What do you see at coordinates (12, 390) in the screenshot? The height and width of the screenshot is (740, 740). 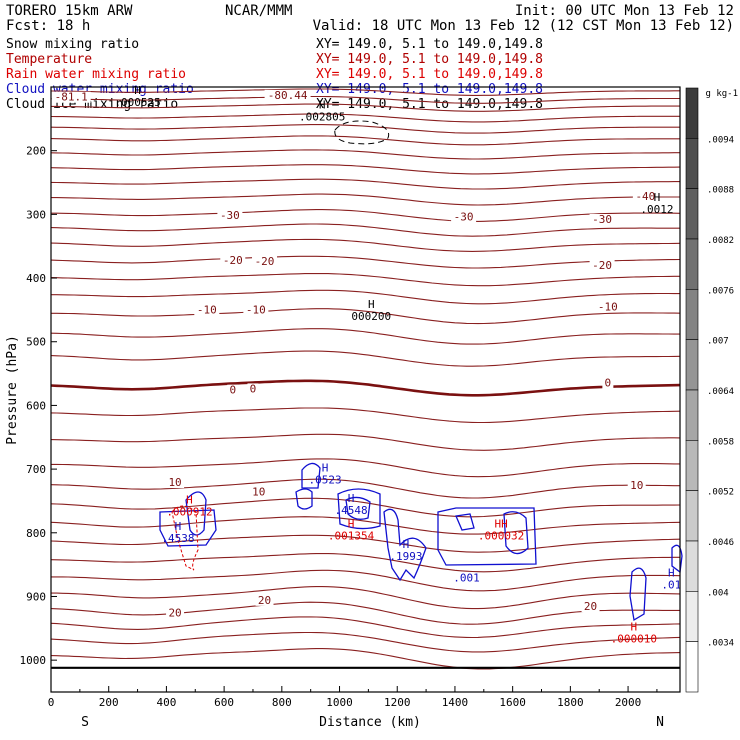 I see `y-axis-label: Pressure (hPa)` at bounding box center [12, 390].